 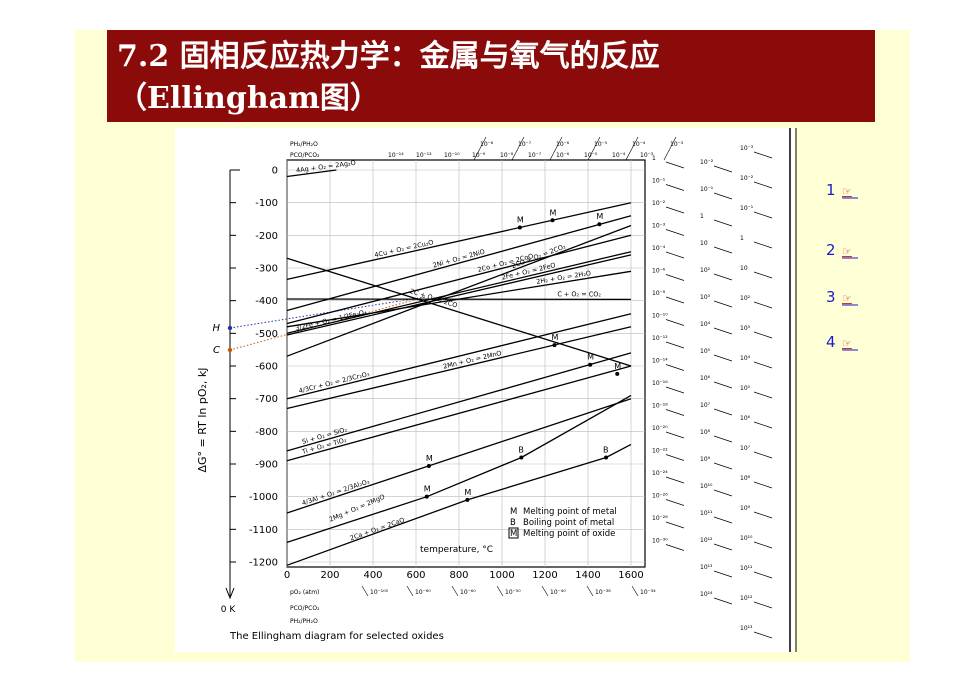 I want to click on c-point, so click(x=230, y=350).